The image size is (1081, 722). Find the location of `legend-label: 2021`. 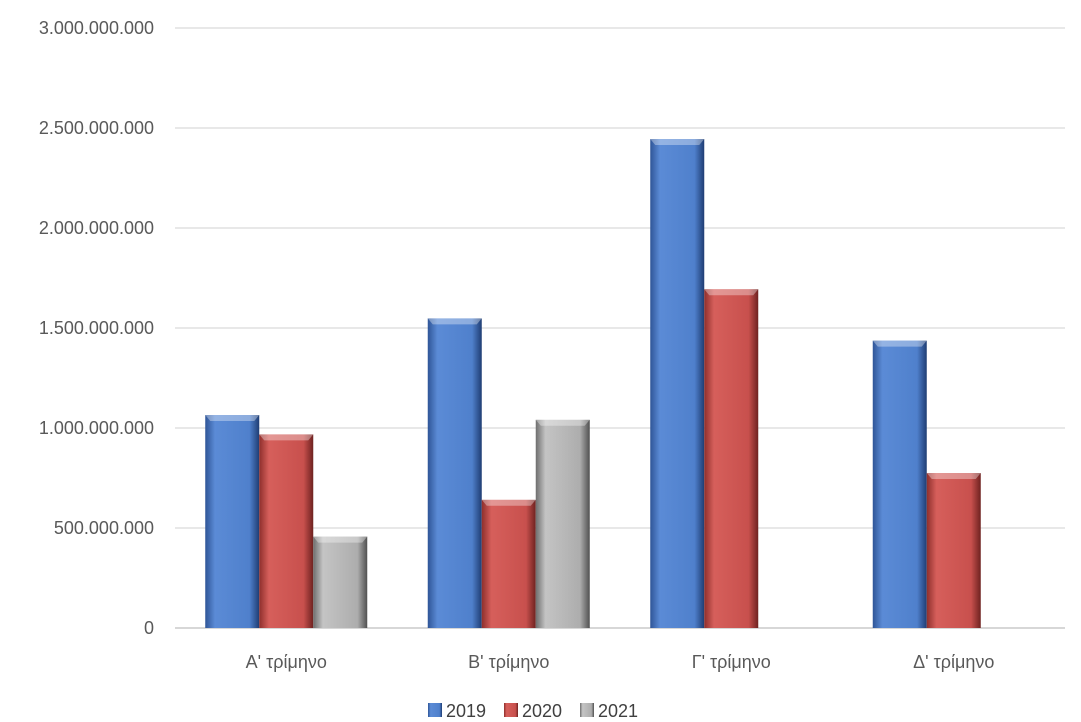

legend-label: 2021 is located at coordinates (618, 711).